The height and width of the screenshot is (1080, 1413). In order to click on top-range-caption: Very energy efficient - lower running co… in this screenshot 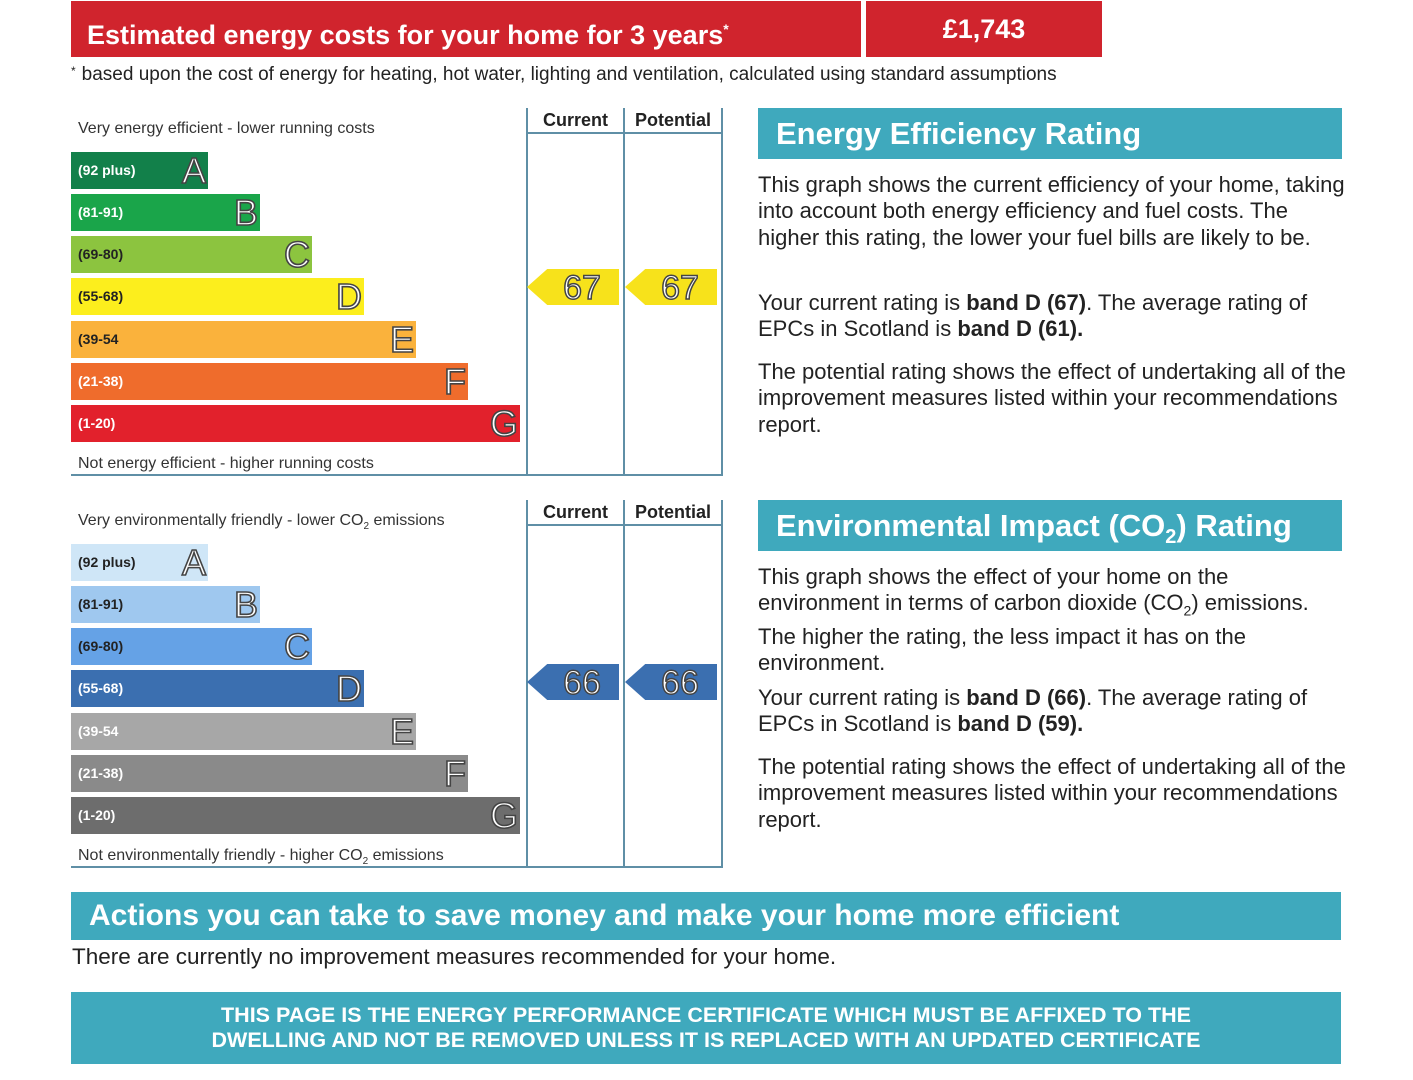, I will do `click(226, 128)`.